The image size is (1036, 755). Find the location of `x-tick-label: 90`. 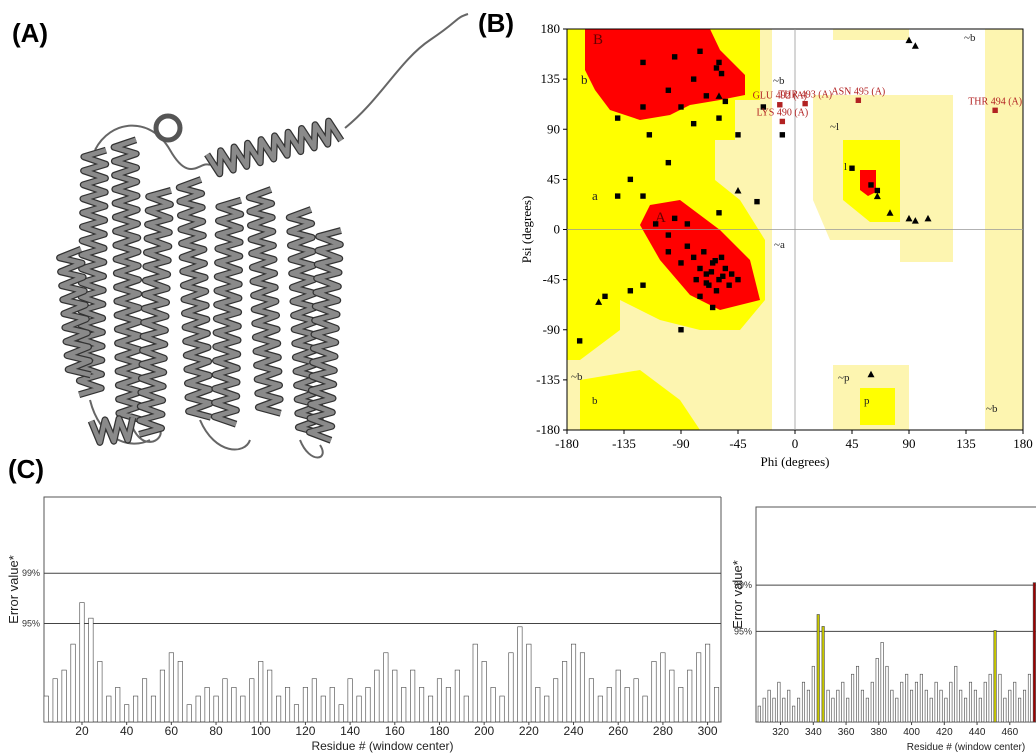

x-tick-label: 90 is located at coordinates (909, 443).